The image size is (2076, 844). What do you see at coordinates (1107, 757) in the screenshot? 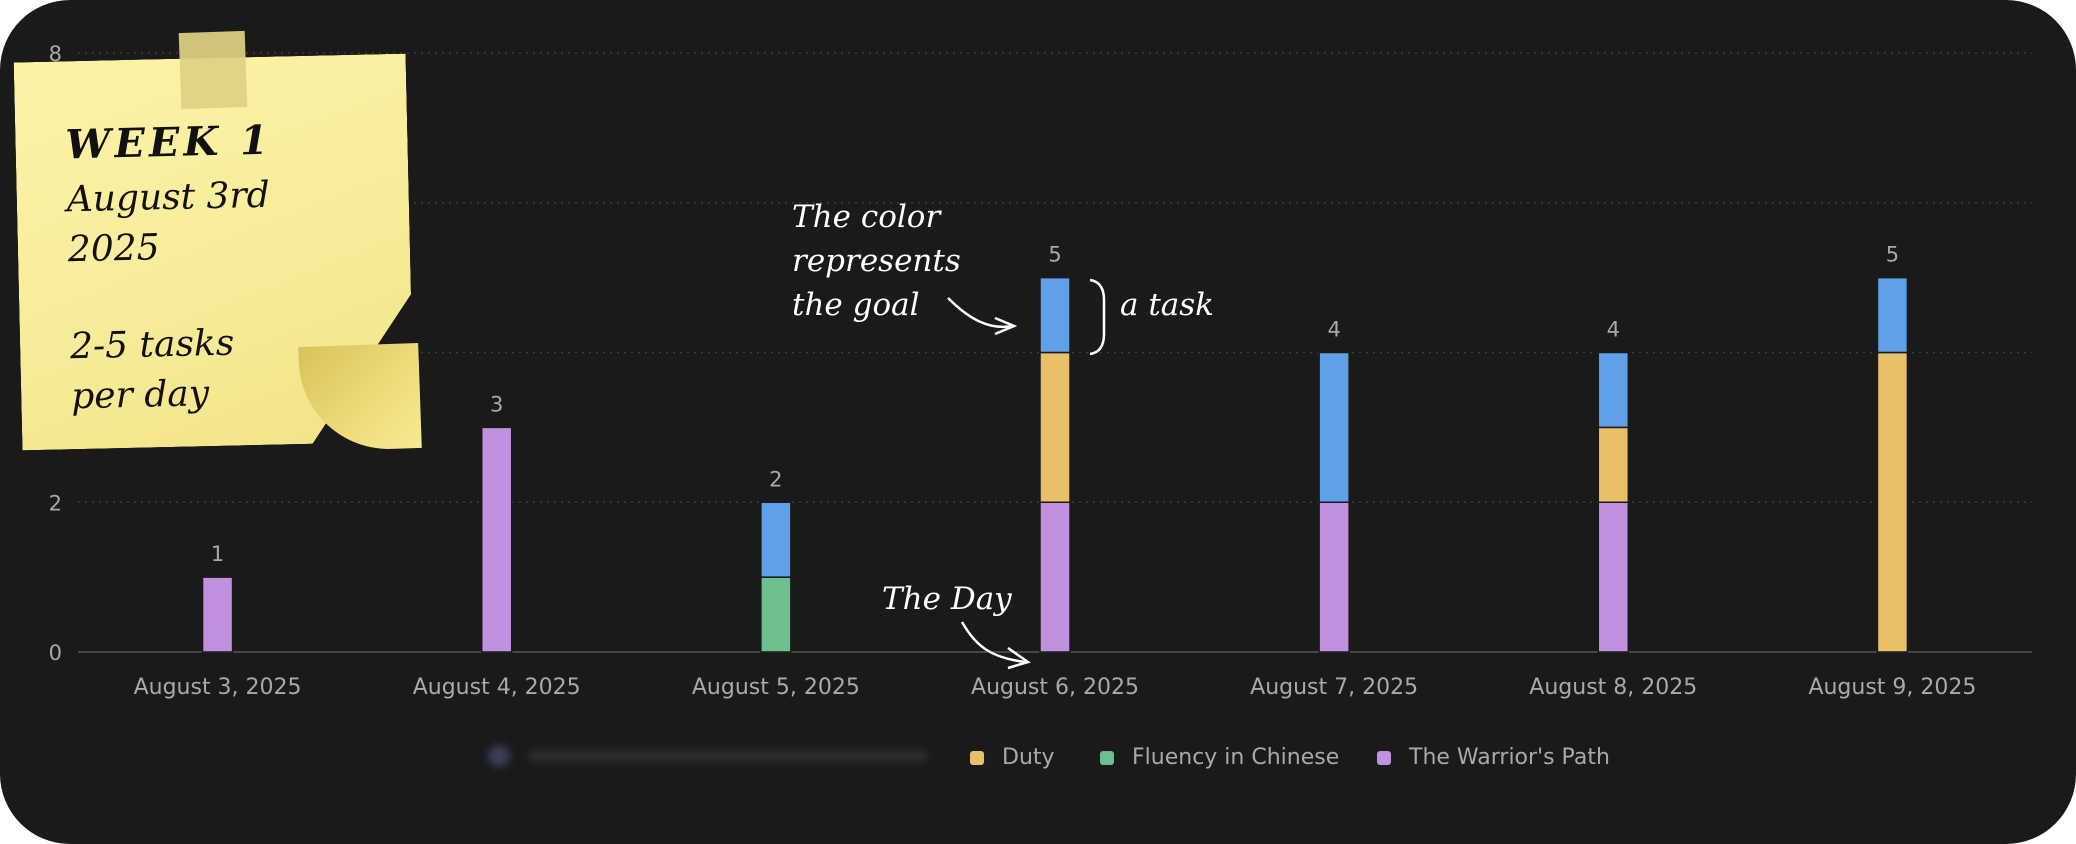
I see `fluency-swatch` at bounding box center [1107, 757].